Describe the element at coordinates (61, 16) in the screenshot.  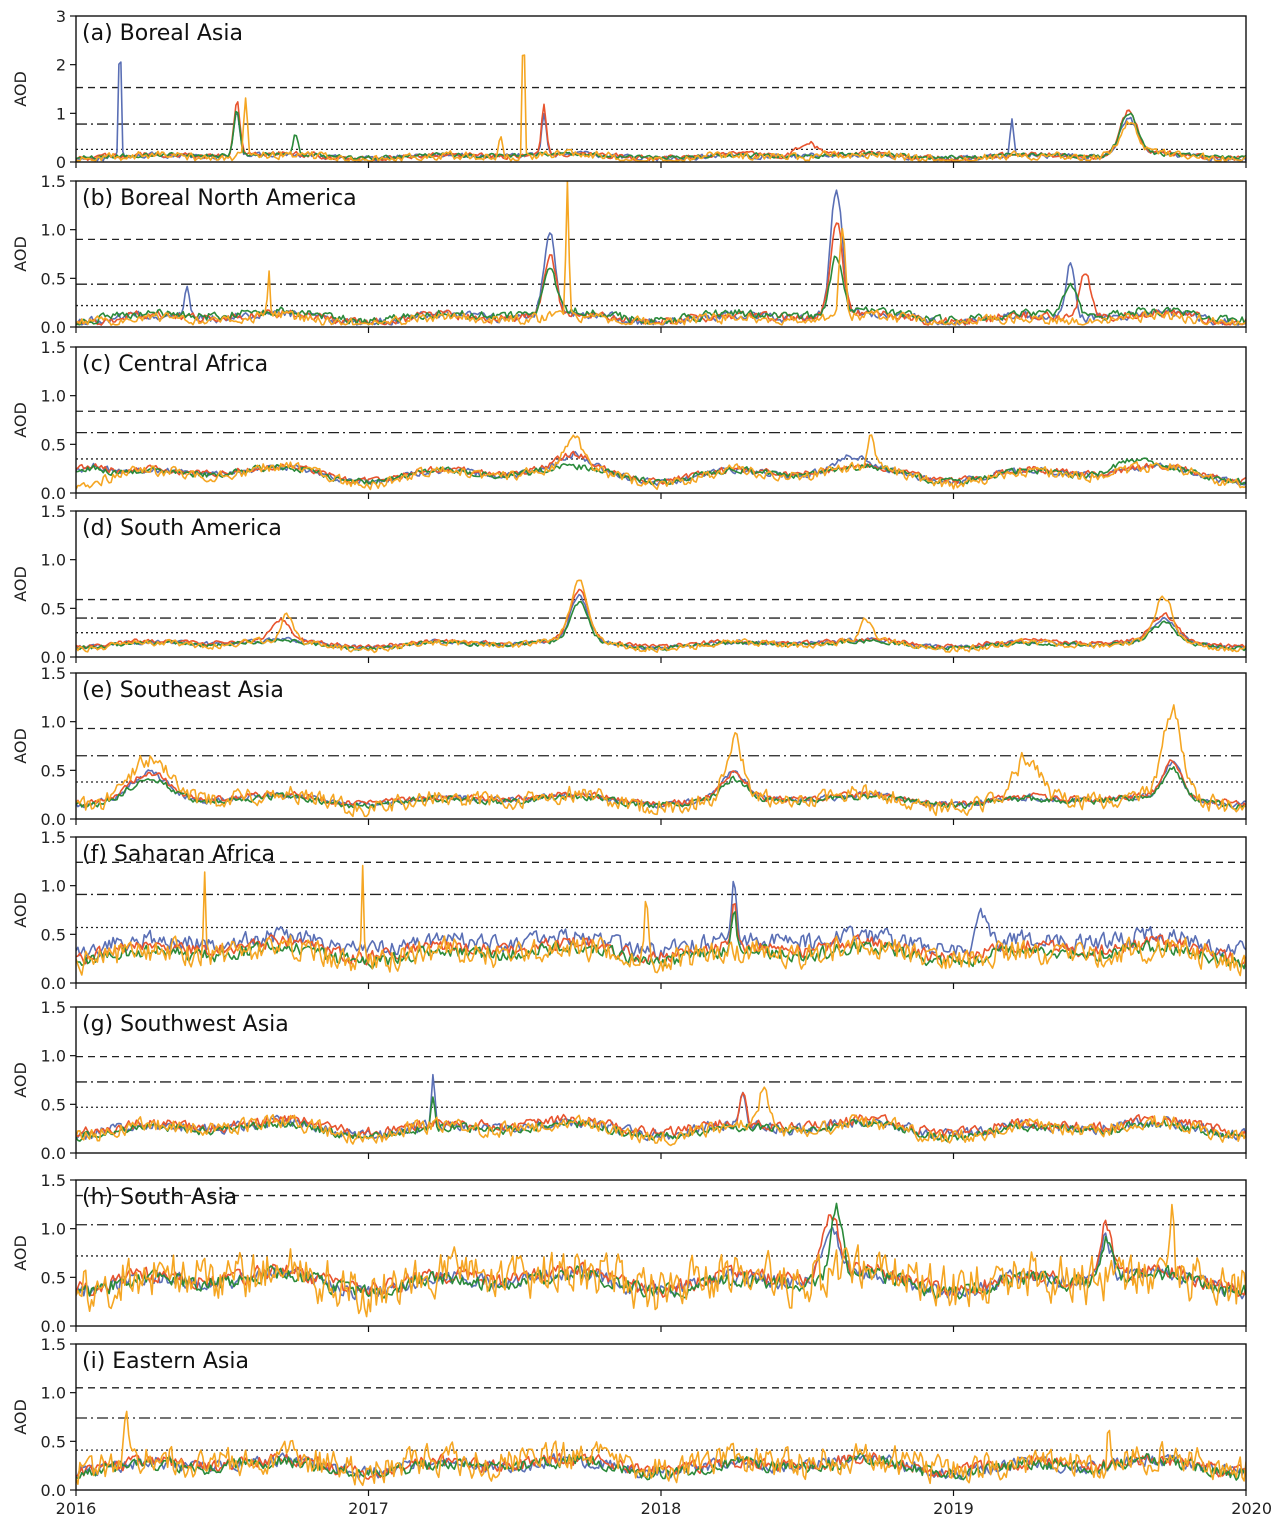
I see `y-tick-label: 3` at that location.